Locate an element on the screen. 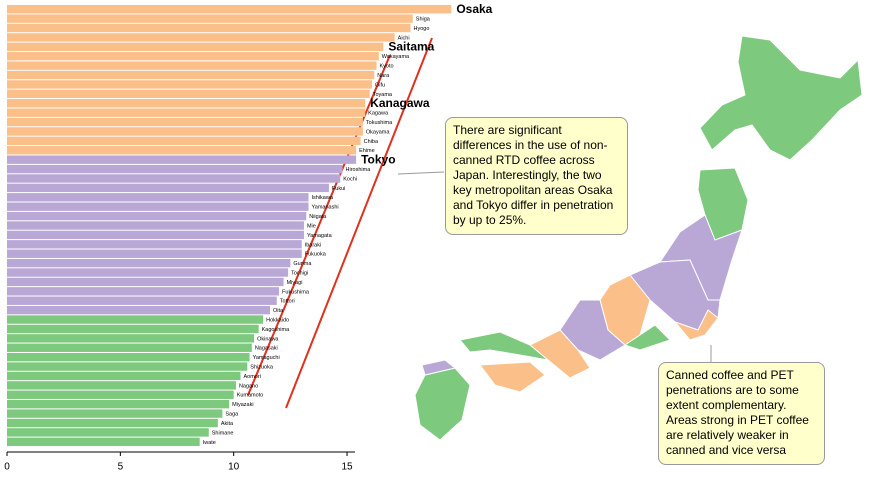 The image size is (869, 483). bar-label: Hokkaido is located at coordinates (277, 320).